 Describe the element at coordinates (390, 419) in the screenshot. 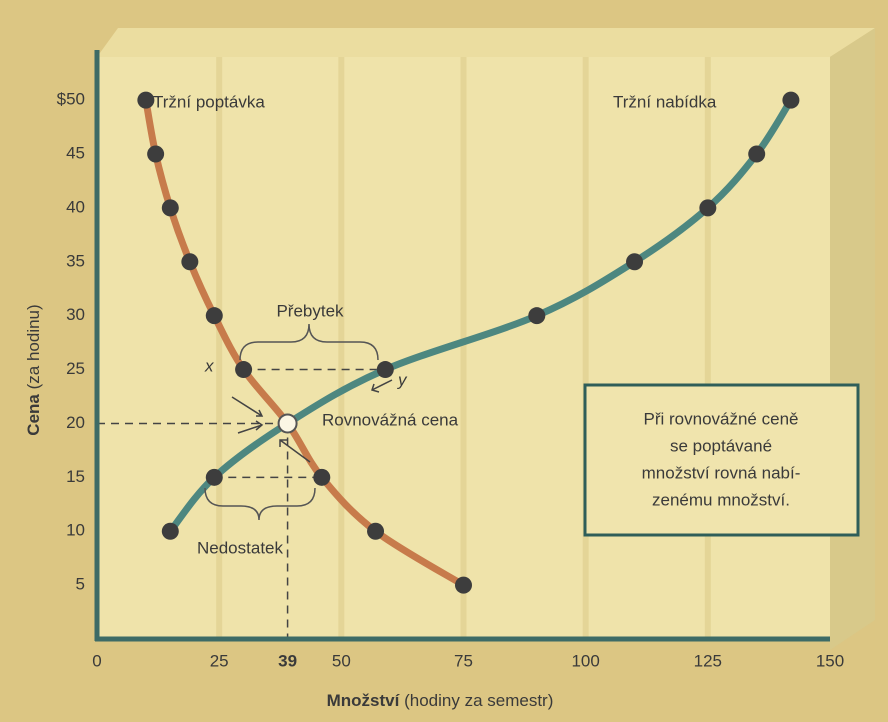

I see `equilibrium-label: Rovnovážná cena` at that location.